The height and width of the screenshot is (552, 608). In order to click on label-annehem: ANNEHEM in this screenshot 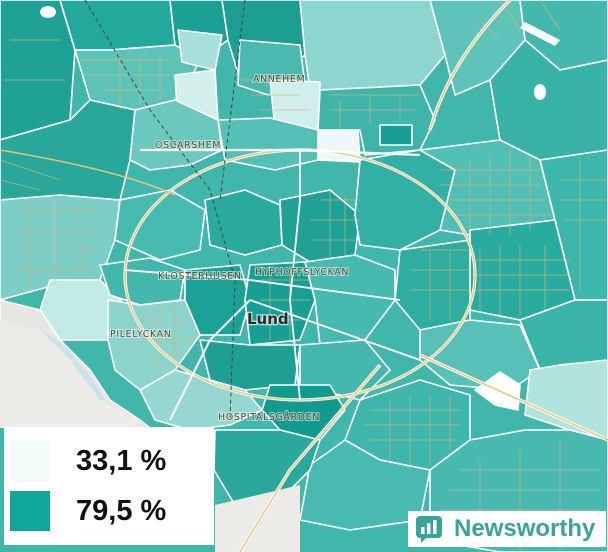, I will do `click(279, 79)`.